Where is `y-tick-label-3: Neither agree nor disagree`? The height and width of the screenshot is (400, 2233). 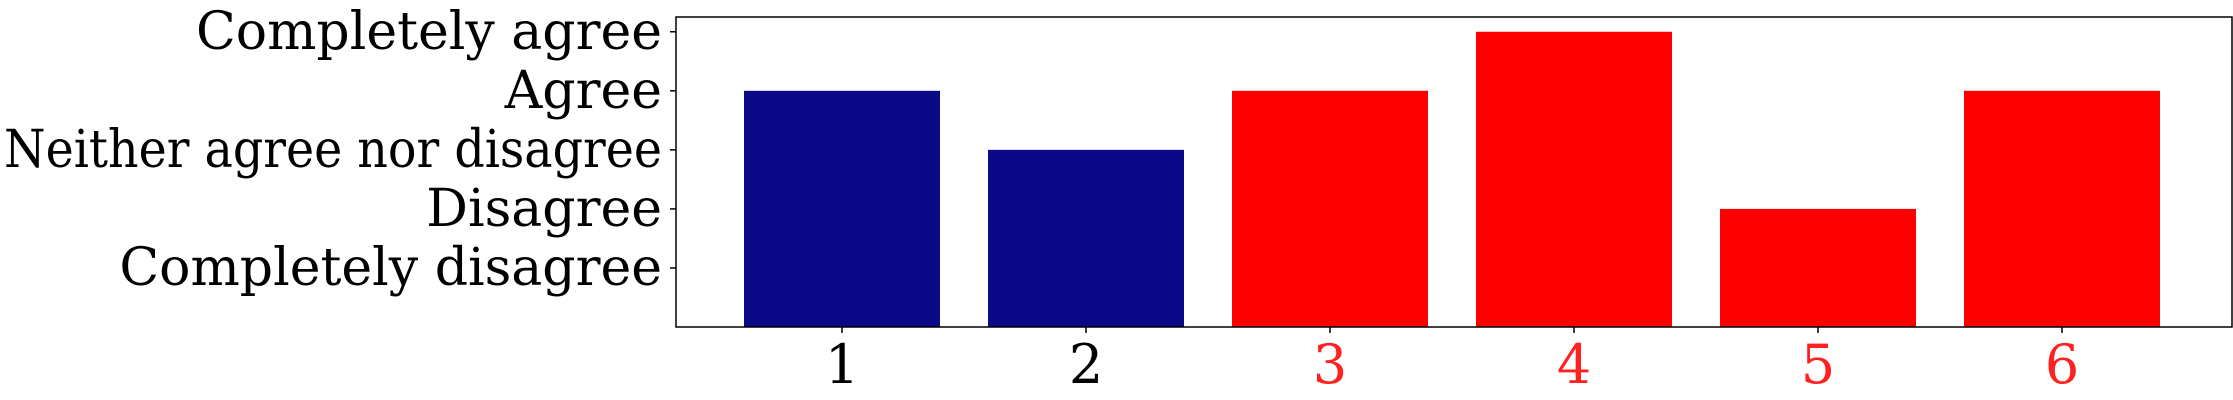
y-tick-label-3: Neither agree nor disagree is located at coordinates (333, 150).